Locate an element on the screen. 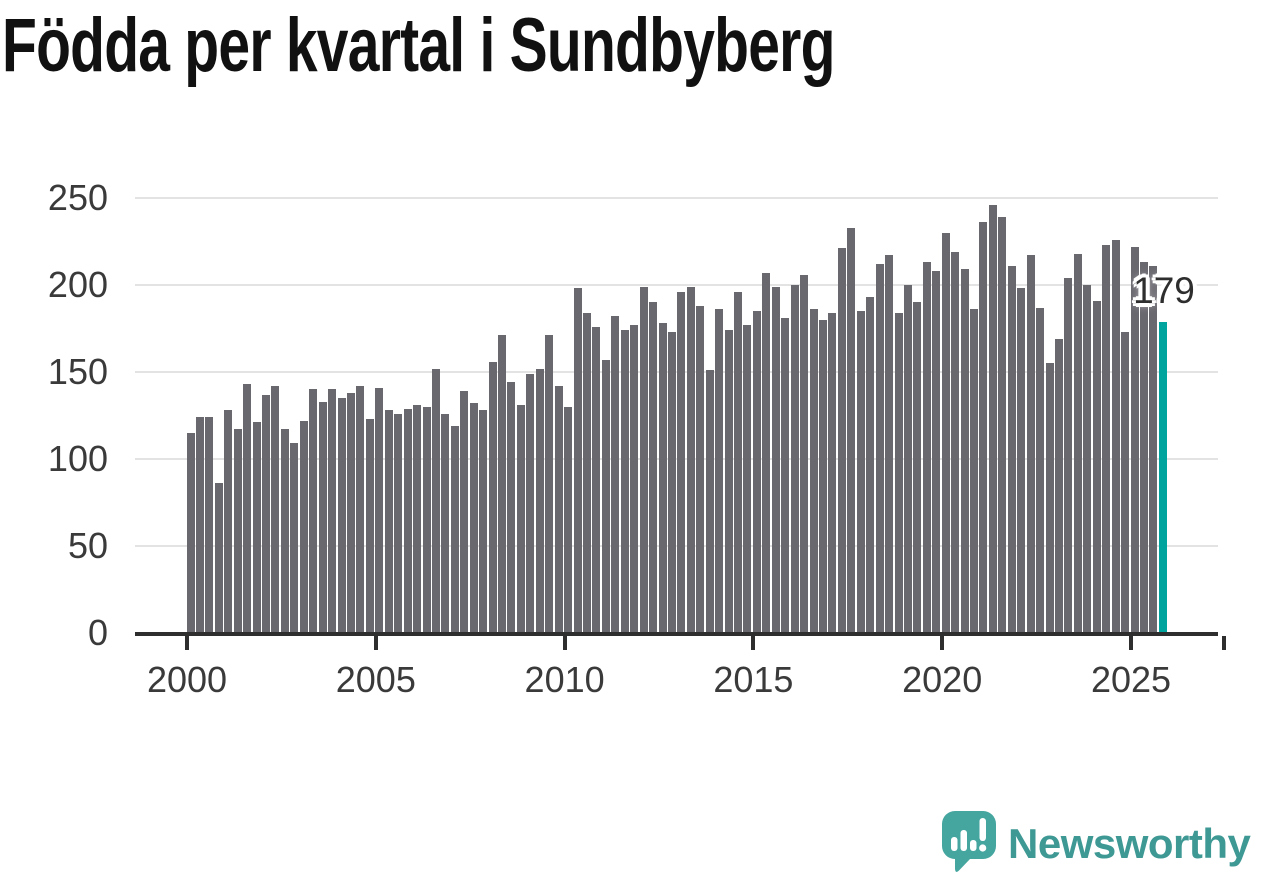  x-axis-label-2000: 2000 is located at coordinates (187, 679).